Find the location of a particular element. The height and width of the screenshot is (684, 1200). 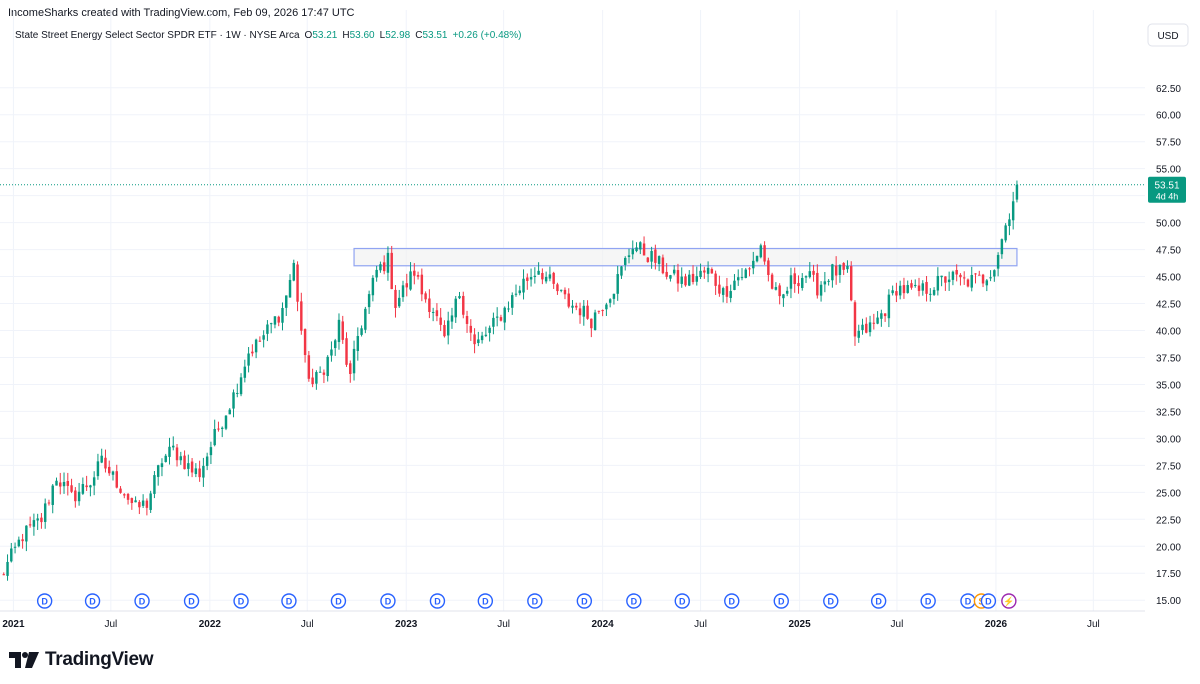

currency-button: USD is located at coordinates (1168, 35).